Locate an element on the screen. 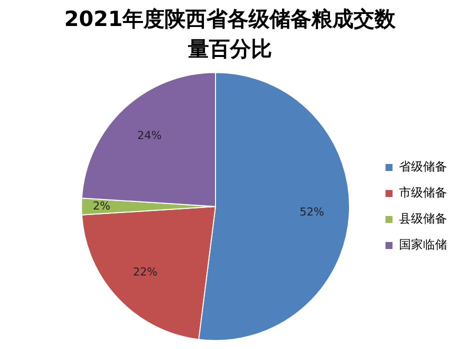  legend-label: 省级储备 is located at coordinates (423, 167).